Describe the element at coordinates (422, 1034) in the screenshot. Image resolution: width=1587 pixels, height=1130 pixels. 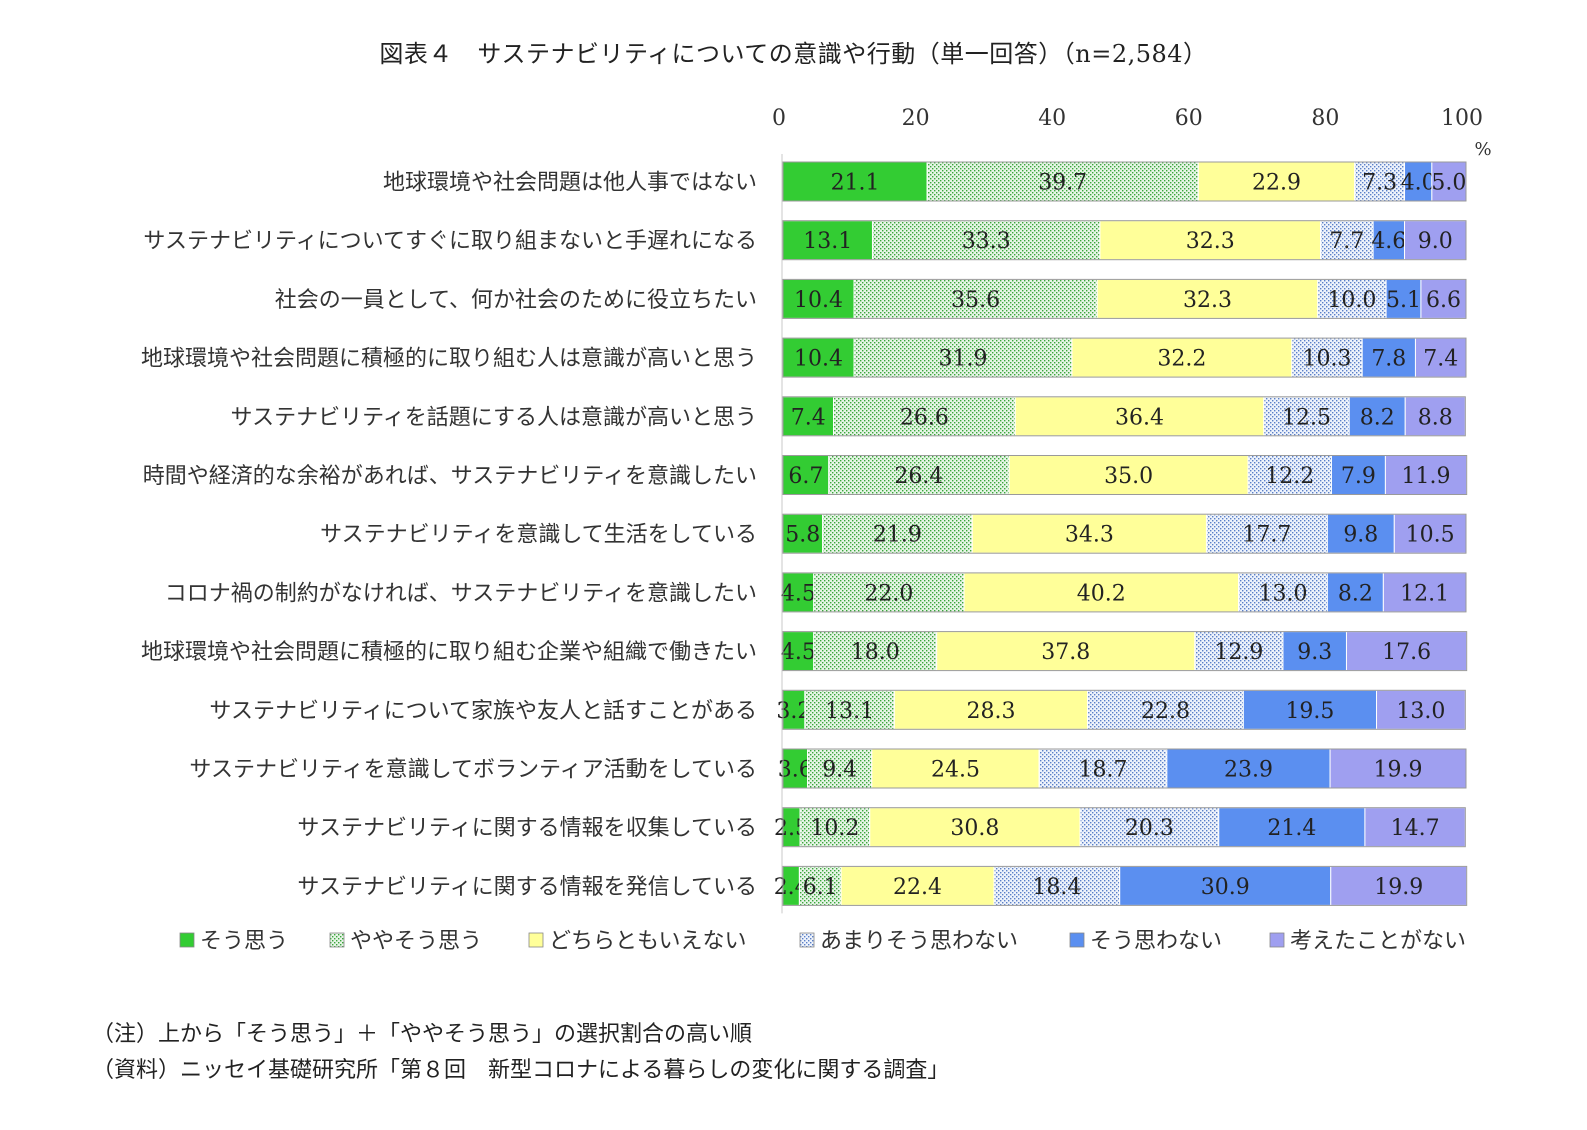
I see `chart-note: （注）上から「そう思う」＋「ややそう思う」の選択割合の高い順` at that location.